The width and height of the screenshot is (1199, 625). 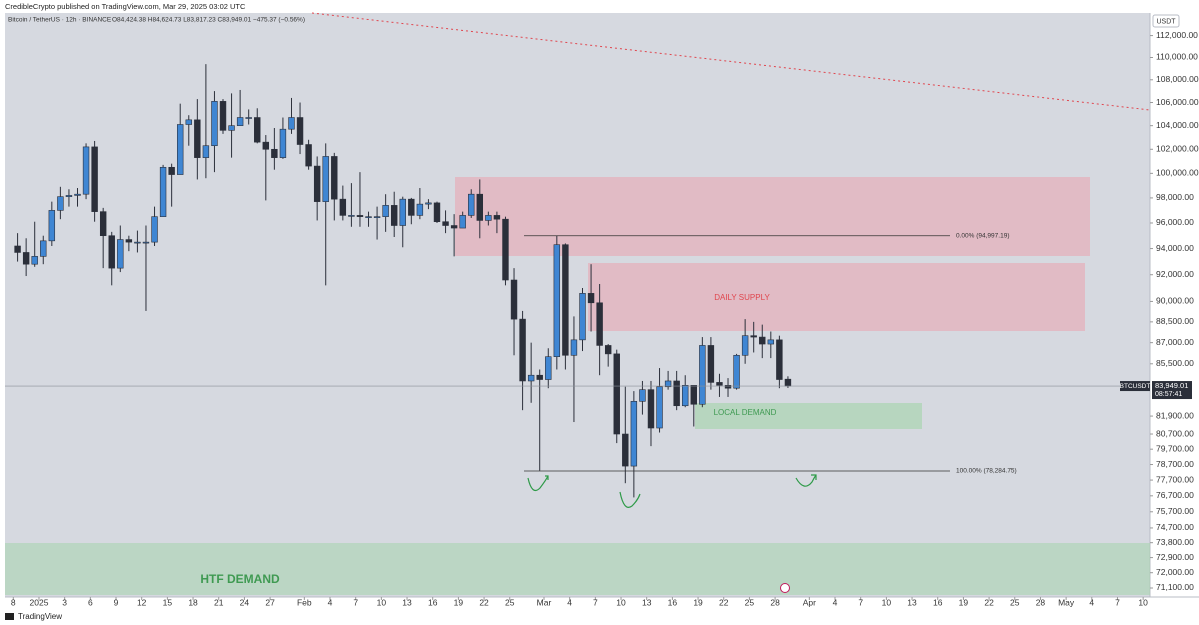 I want to click on symbol-tag: BTCUSDT, so click(x=1135, y=386).